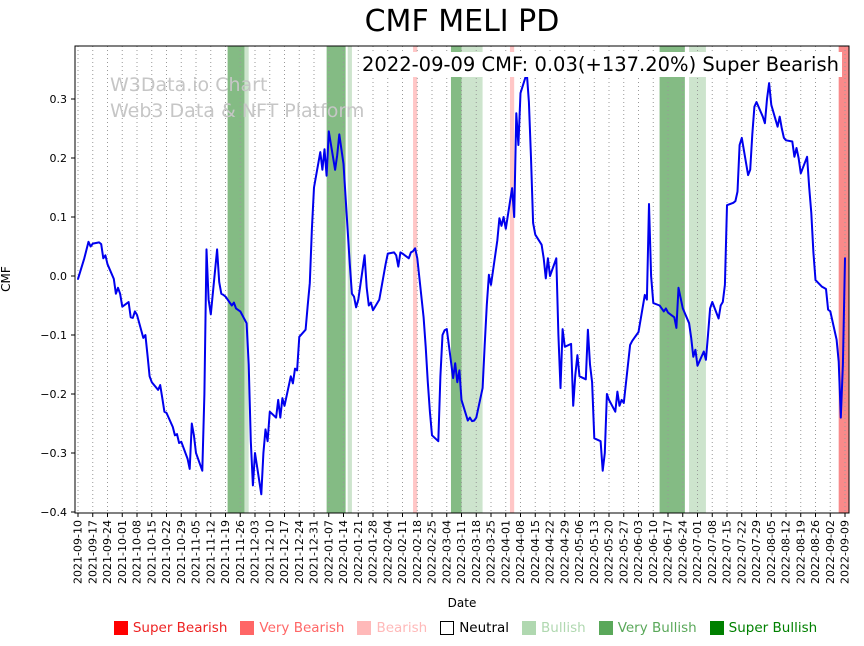 This screenshot has width=864, height=646. Describe the element at coordinates (505, 552) in the screenshot. I see `x-tick-label: 2022-04-01` at that location.